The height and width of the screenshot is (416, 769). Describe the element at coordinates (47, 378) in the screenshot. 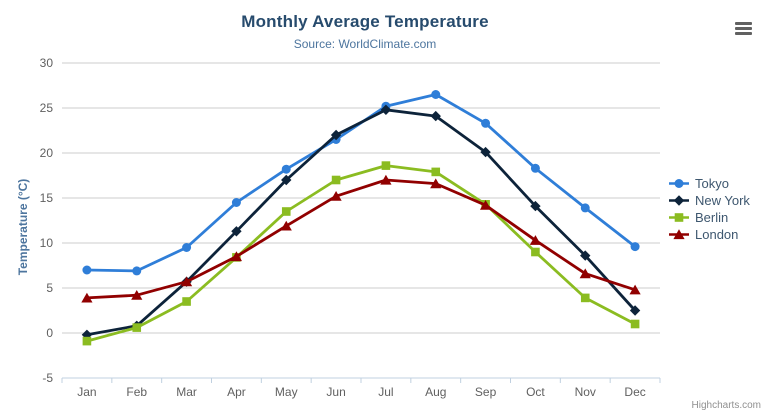

I see `y-axis-tick-label: -5` at that location.